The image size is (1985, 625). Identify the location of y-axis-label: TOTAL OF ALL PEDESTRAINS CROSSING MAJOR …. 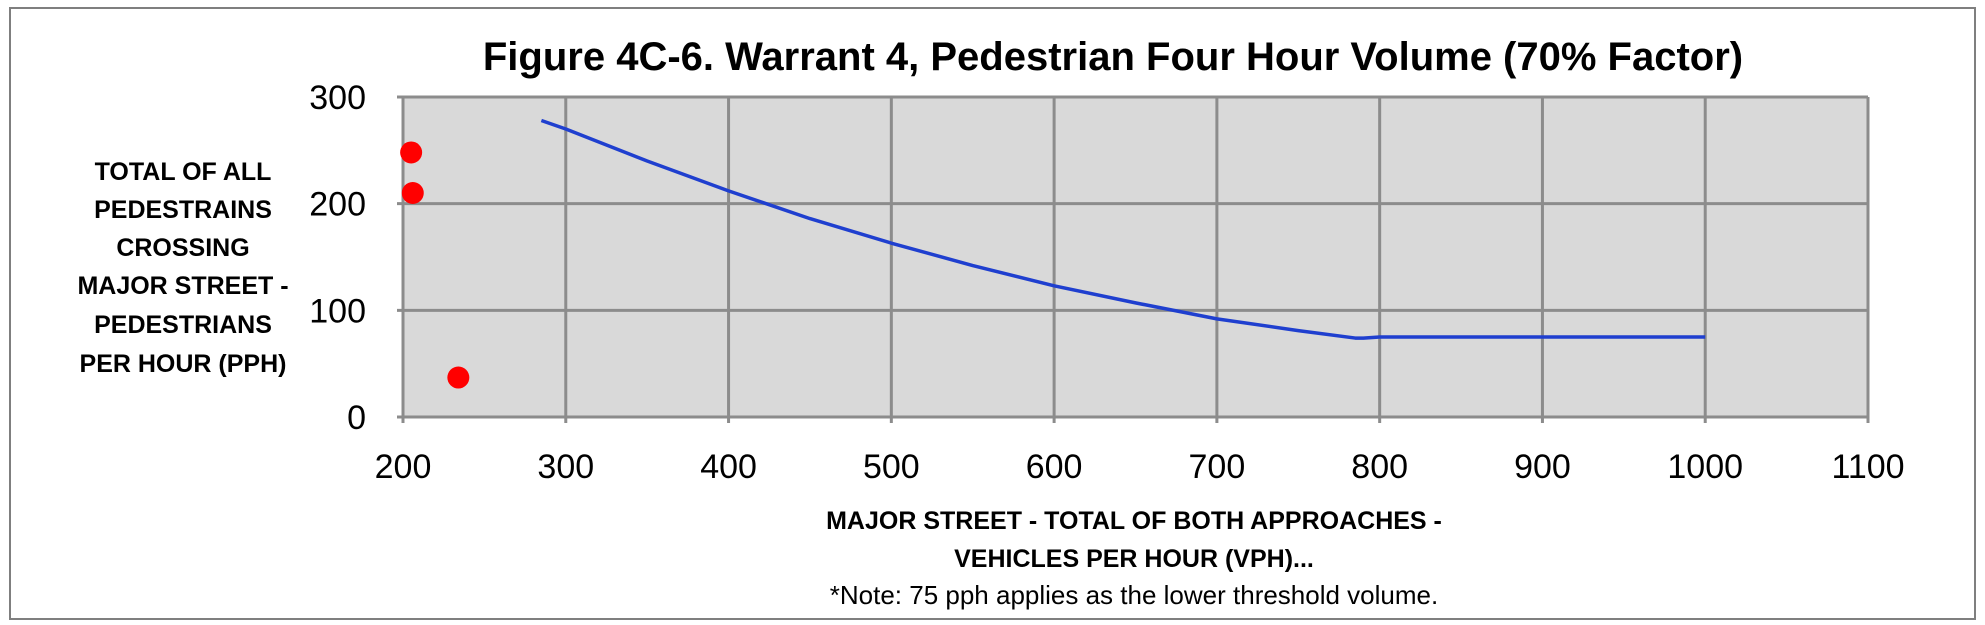
(182, 268).